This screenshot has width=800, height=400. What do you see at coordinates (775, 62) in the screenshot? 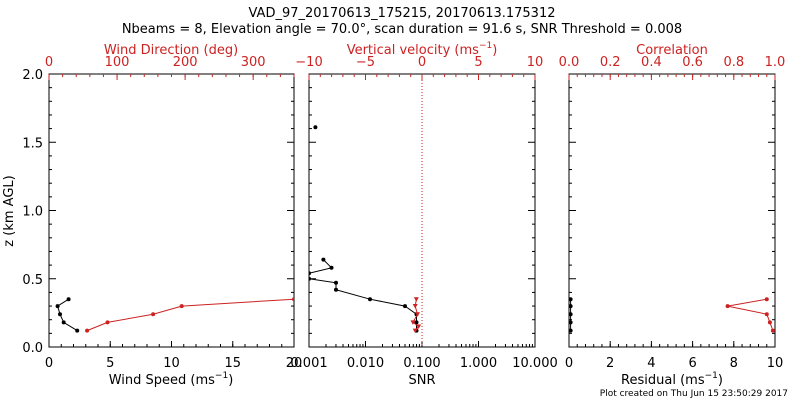
I see `top-tick-label-right: 1.0` at bounding box center [775, 62].